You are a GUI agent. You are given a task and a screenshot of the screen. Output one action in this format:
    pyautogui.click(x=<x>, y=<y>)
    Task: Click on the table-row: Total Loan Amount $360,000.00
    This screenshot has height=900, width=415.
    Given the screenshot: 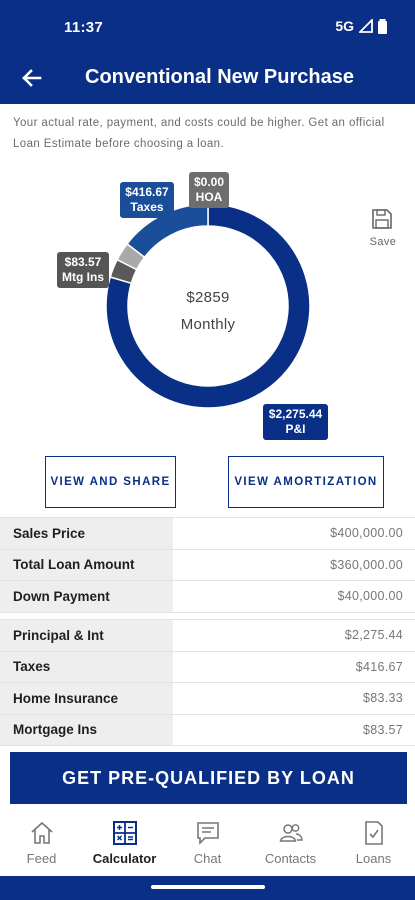 What is the action you would take?
    pyautogui.click(x=207, y=565)
    